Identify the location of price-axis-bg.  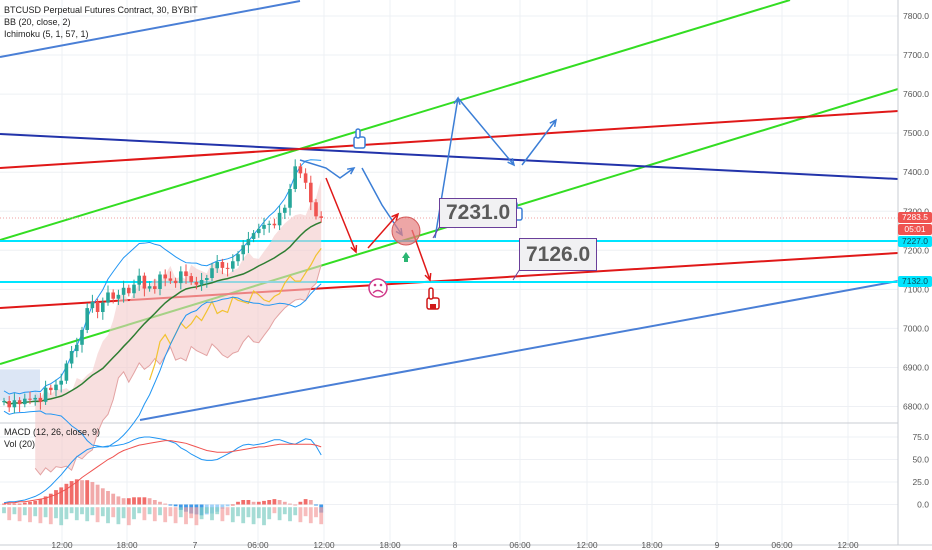
(915, 275).